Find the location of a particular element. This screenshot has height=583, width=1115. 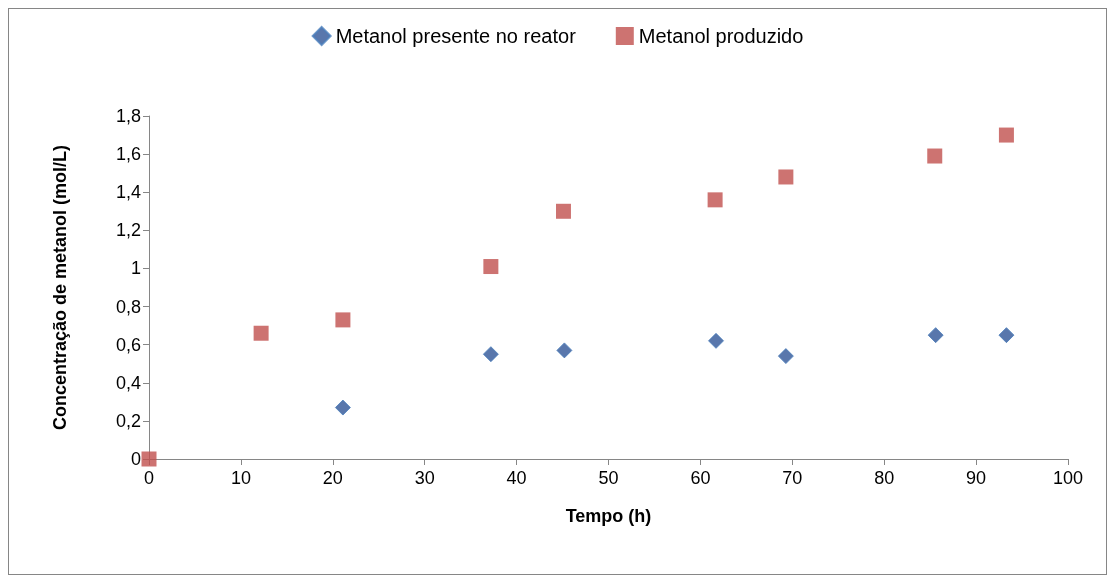

legend-label: Metanol presente no reator is located at coordinates (456, 36).